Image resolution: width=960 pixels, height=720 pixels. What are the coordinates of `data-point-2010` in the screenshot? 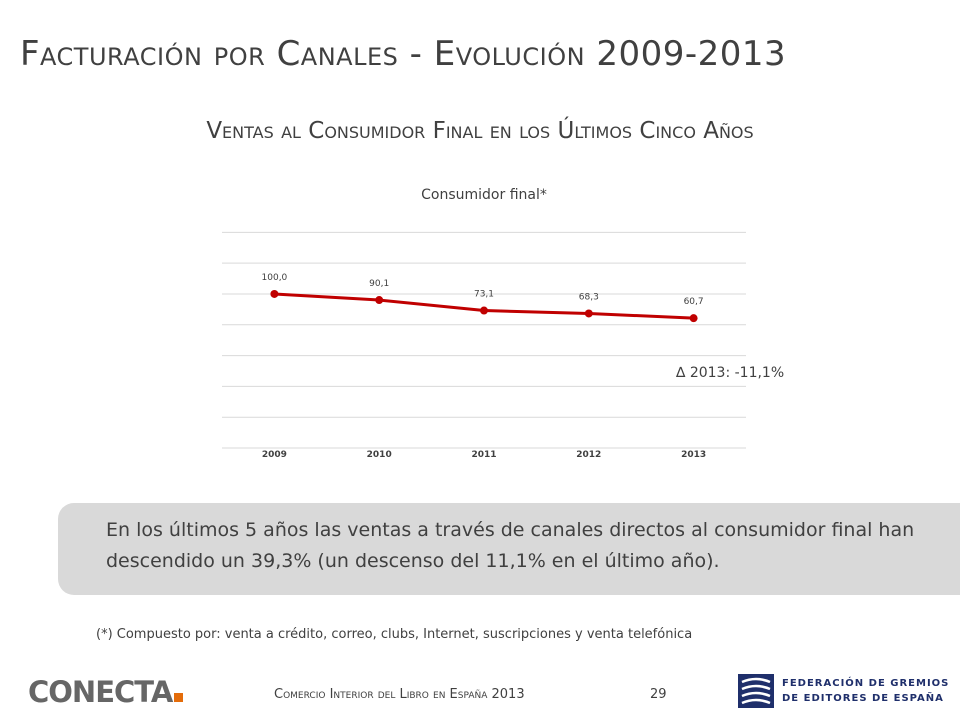 It's located at (379, 300).